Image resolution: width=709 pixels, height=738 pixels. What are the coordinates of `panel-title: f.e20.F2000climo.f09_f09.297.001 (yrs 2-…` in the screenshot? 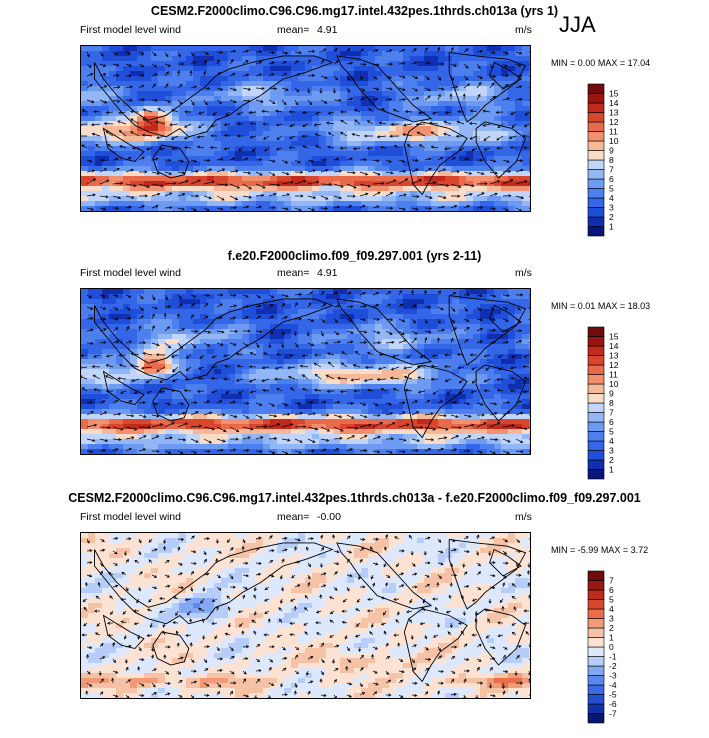 It's located at (354, 256).